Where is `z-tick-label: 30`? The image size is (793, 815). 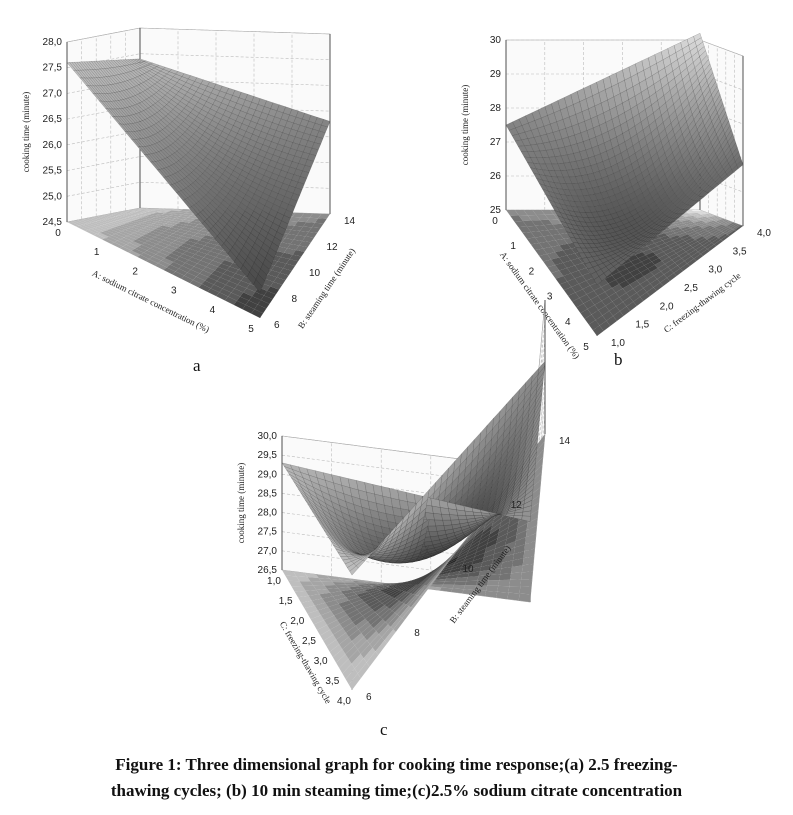 z-tick-label: 30 is located at coordinates (496, 40).